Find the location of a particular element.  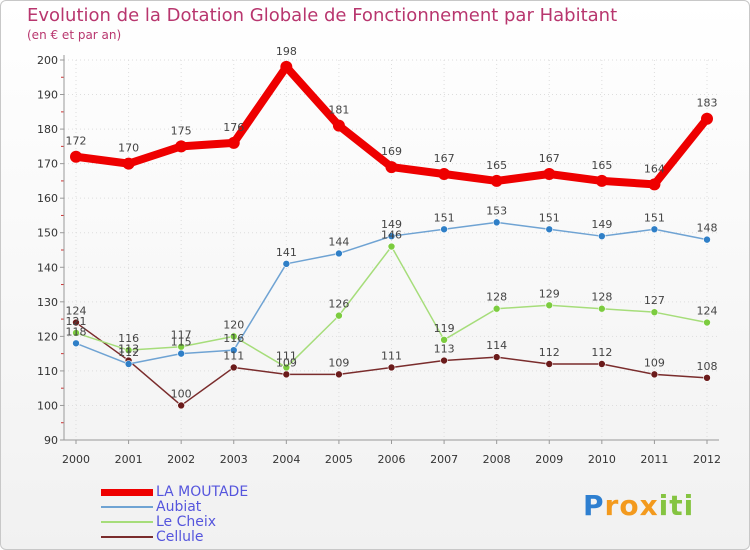

x-tick-label: 2009 is located at coordinates (549, 459).